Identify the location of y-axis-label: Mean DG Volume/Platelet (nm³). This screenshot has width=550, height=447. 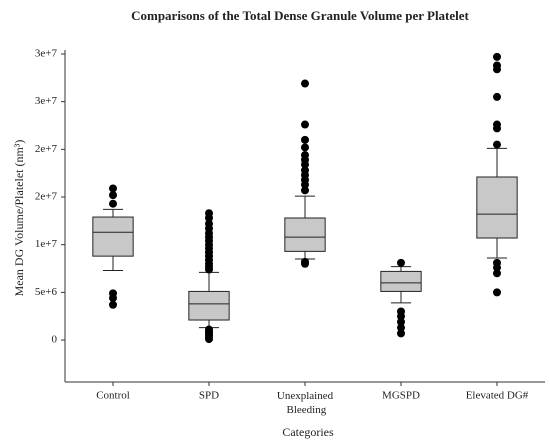
(19, 218).